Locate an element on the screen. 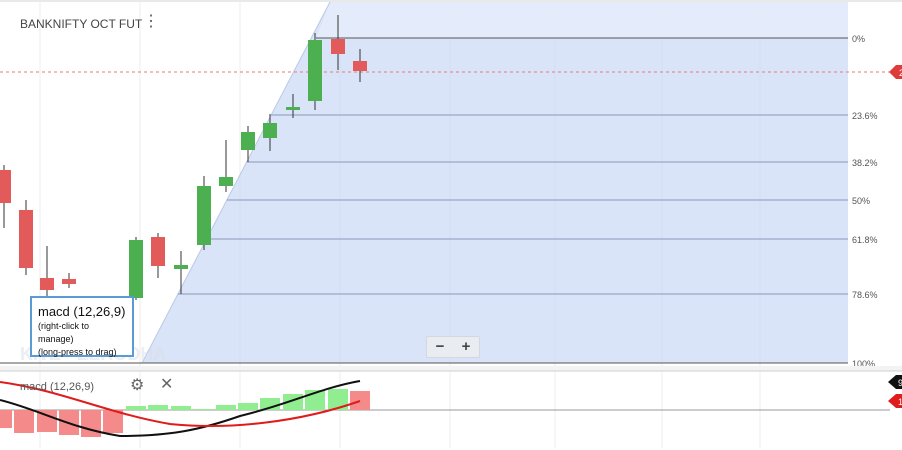  fib-level-label: 23.6% is located at coordinates (865, 116).